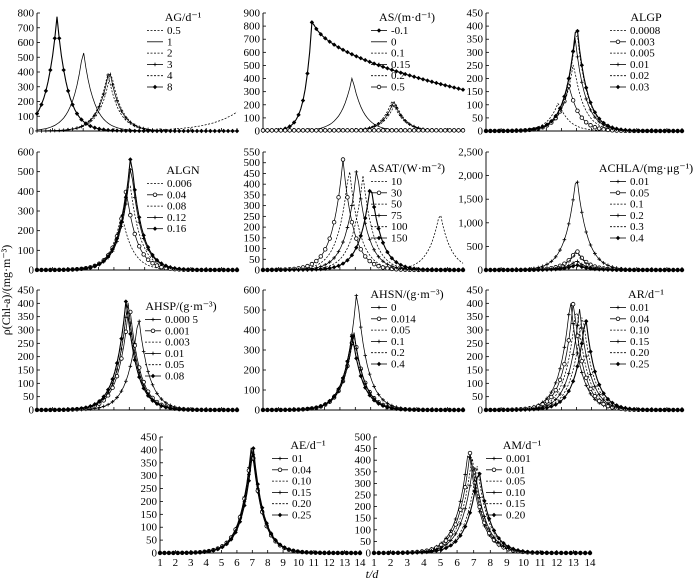  I want to click on legend-entry: 0.16, so click(167, 229).